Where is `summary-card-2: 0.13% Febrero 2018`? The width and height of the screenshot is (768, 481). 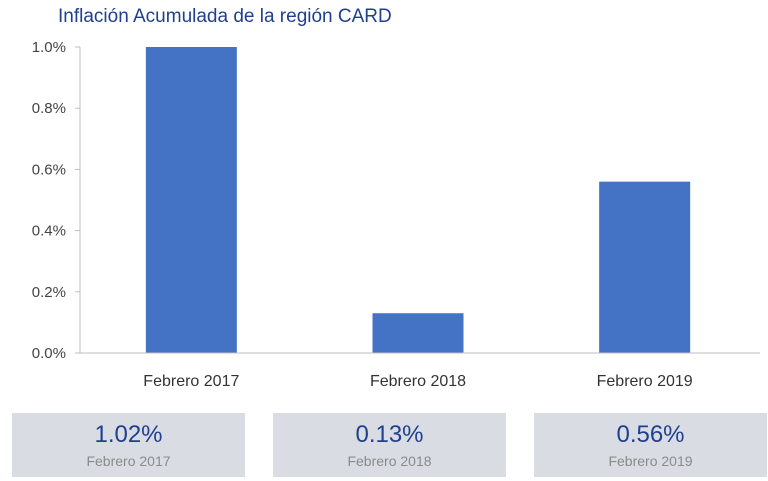 summary-card-2: 0.13% Febrero 2018 is located at coordinates (389, 445).